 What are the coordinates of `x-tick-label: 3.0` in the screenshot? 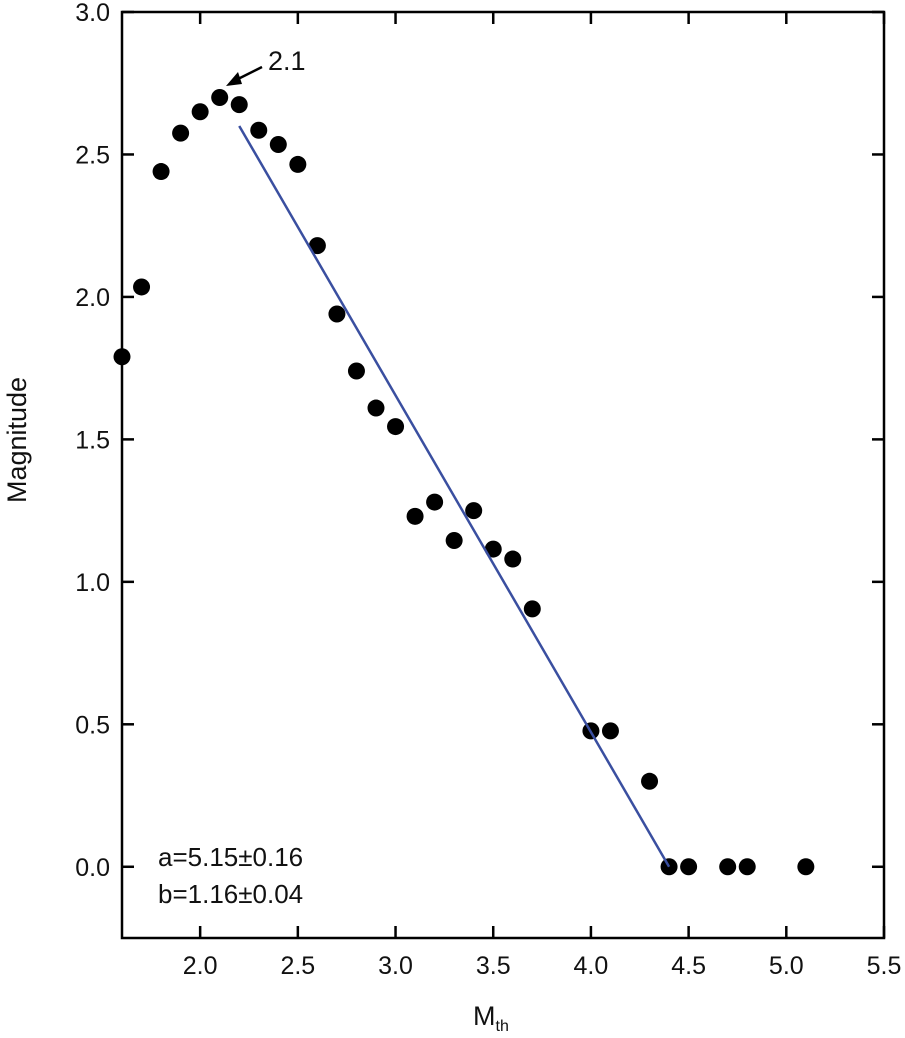 It's located at (395, 966).